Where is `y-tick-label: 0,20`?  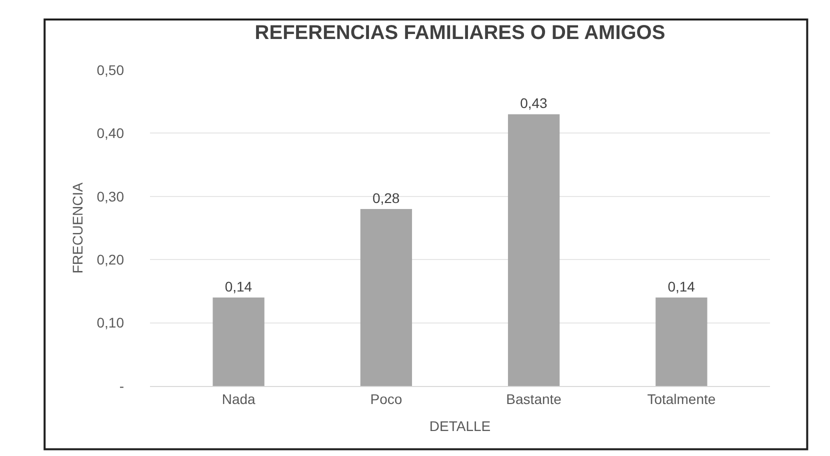 y-tick-label: 0,20 is located at coordinates (110, 260).